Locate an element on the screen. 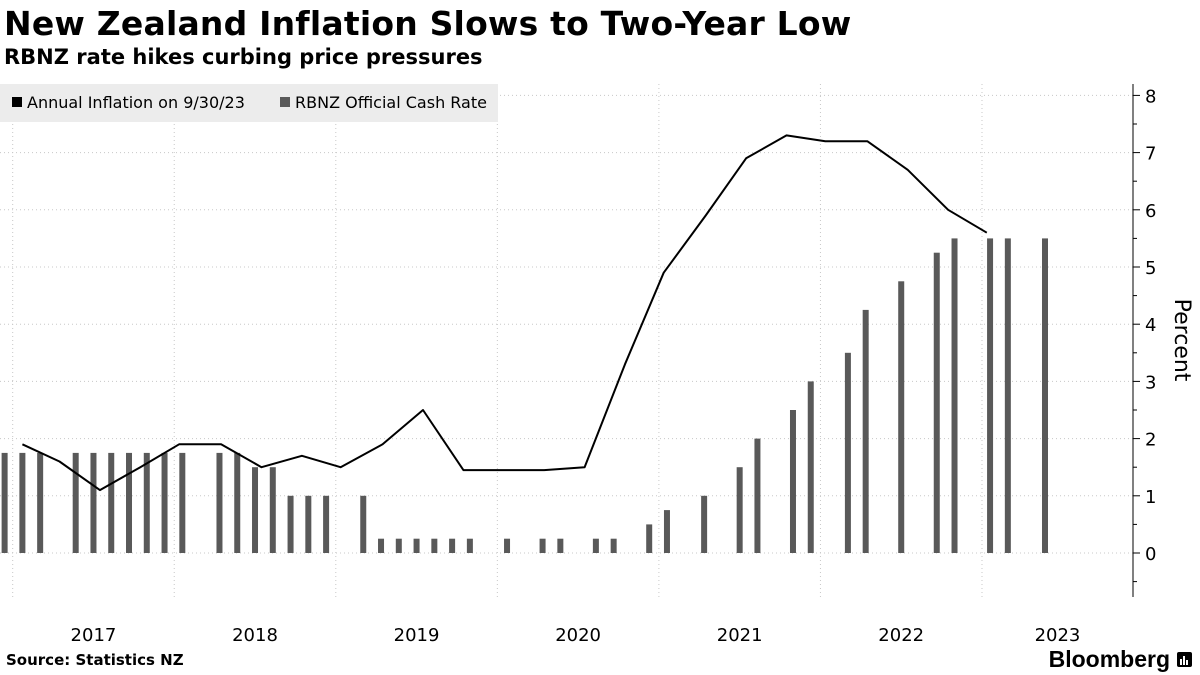 The height and width of the screenshot is (675, 1200). y-tick-label: 3 is located at coordinates (1150, 382).